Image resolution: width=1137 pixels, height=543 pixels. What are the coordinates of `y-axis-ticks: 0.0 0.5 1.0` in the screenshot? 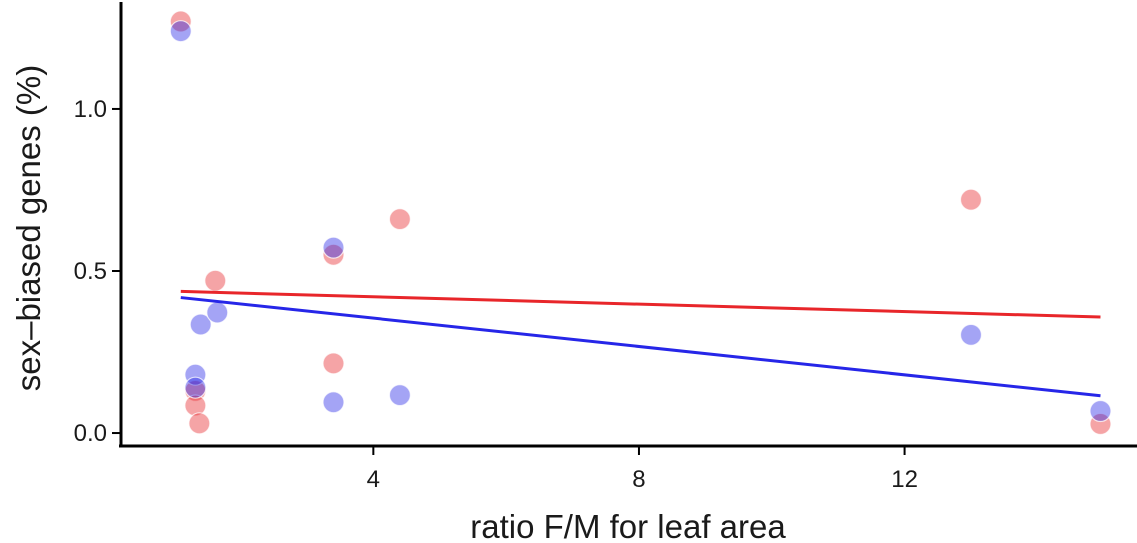 It's located at (97, 271).